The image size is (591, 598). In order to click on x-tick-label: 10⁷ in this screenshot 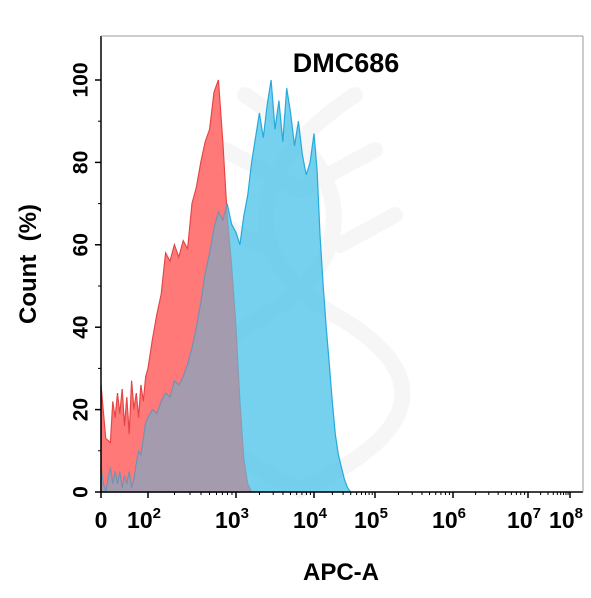, I will do `click(524, 519)`.